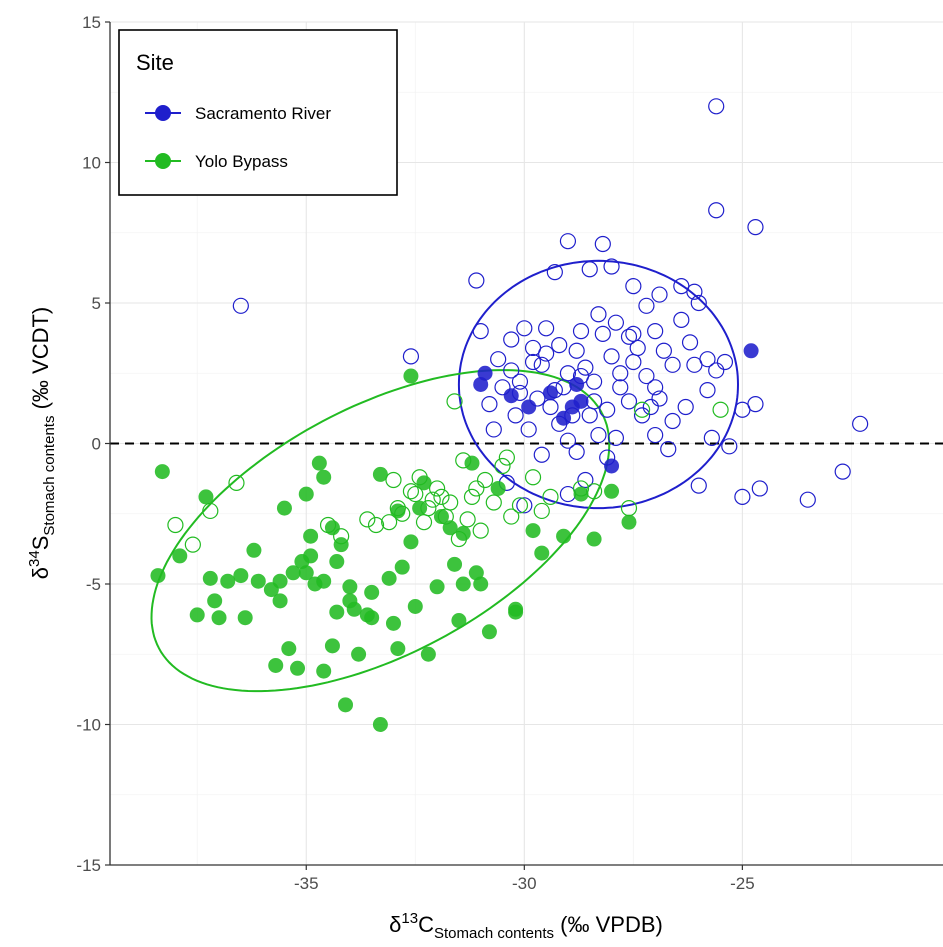 The image size is (943, 947). Describe the element at coordinates (40, 543) in the screenshot. I see `y-axis-title-element: S` at that location.